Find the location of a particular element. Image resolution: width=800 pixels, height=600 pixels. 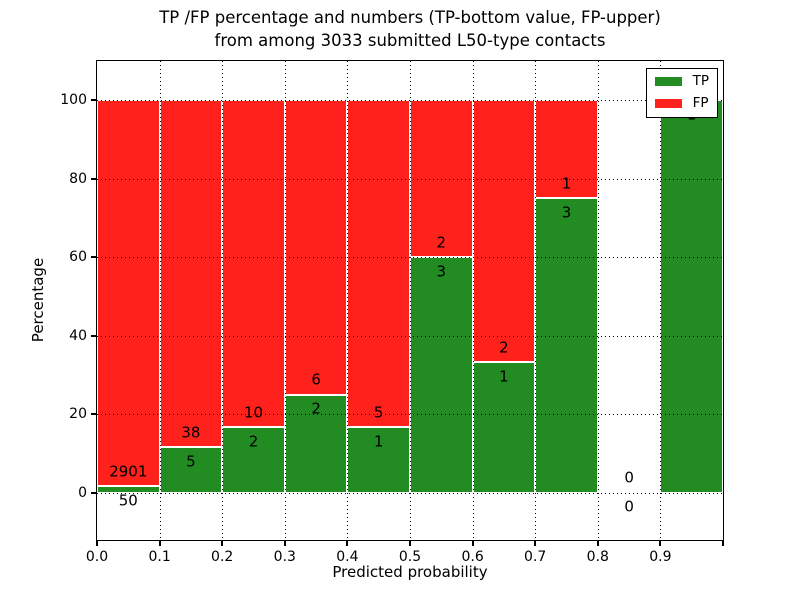

fp-count-label: 0 is located at coordinates (629, 477).